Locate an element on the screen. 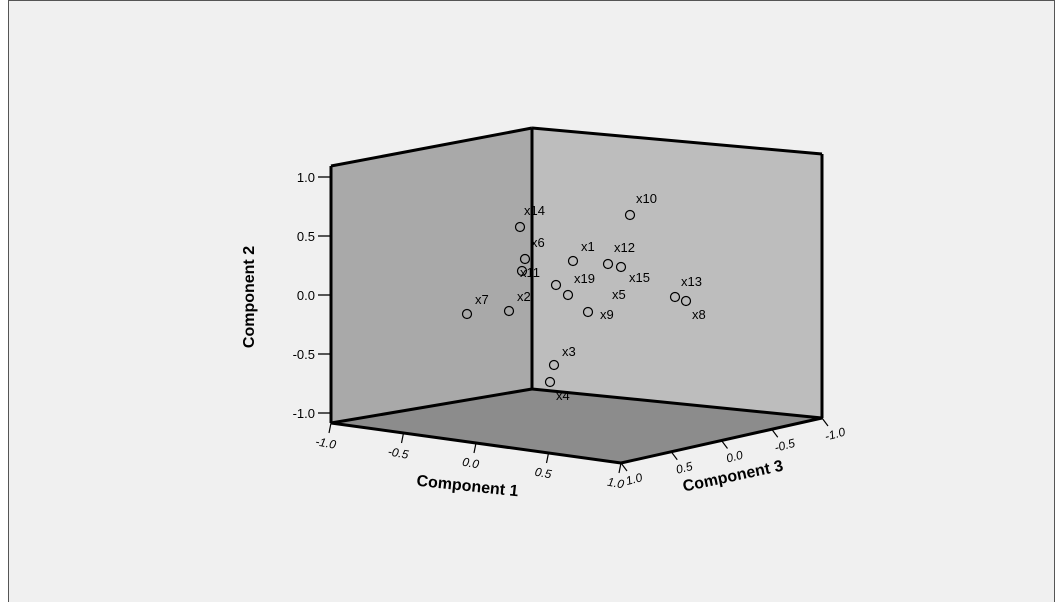 This screenshot has width=1057, height=603. point-label: x6 is located at coordinates (538, 242).